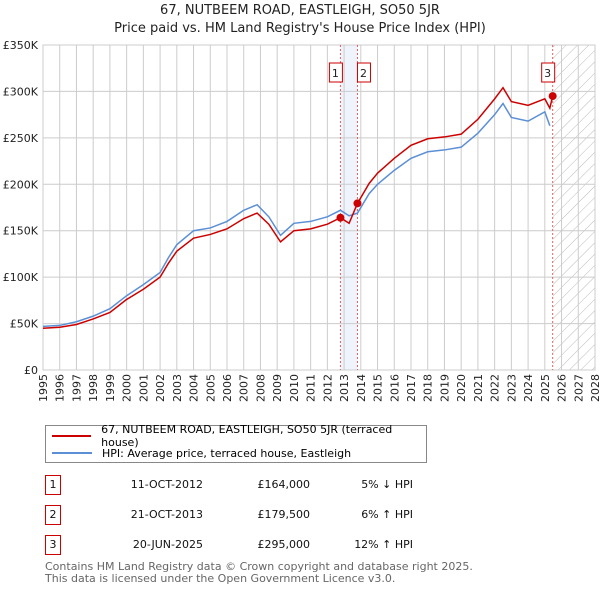 The image size is (600, 590). I want to click on sale-marker-label: 3, so click(547, 73).